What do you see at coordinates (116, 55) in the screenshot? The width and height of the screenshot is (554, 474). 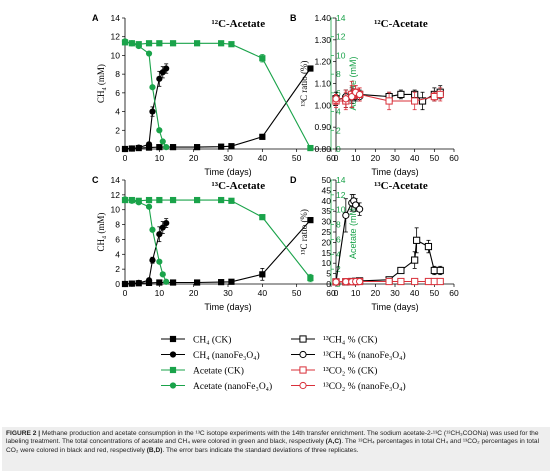 I see `y-tick-label: 10` at bounding box center [116, 55].